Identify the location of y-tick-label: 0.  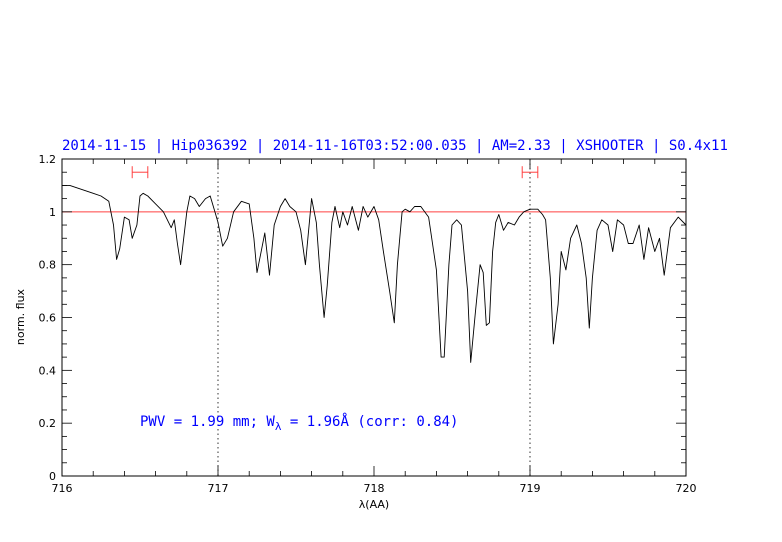
(52, 476).